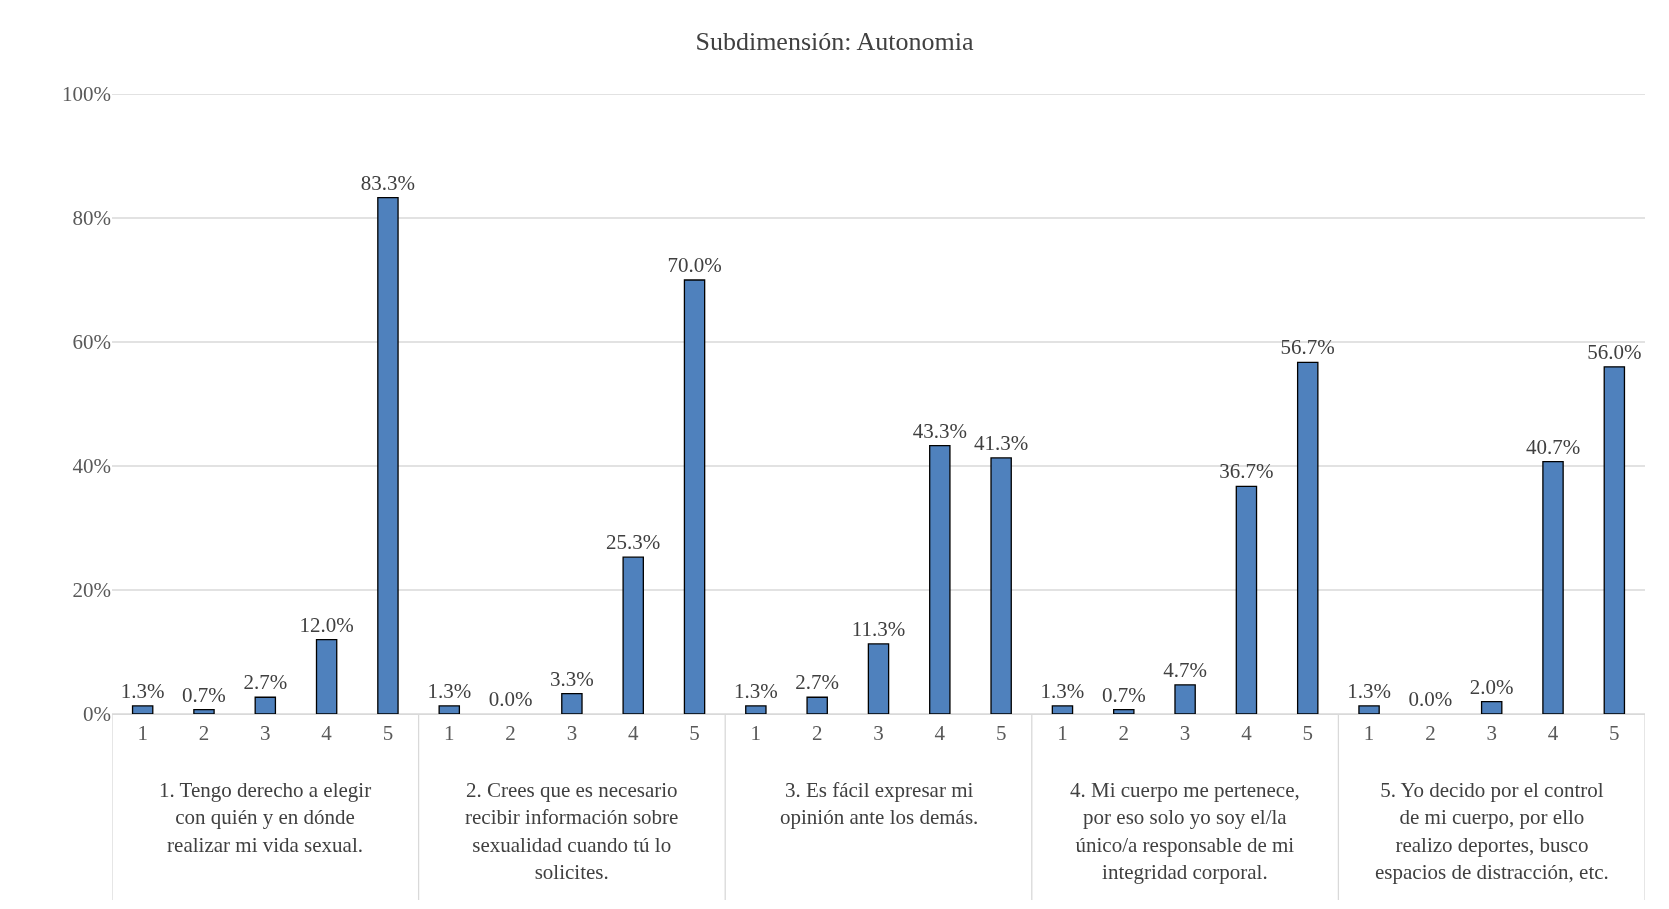 This screenshot has height=909, width=1669. What do you see at coordinates (97, 714) in the screenshot?
I see `y-tick-label: 0%` at bounding box center [97, 714].